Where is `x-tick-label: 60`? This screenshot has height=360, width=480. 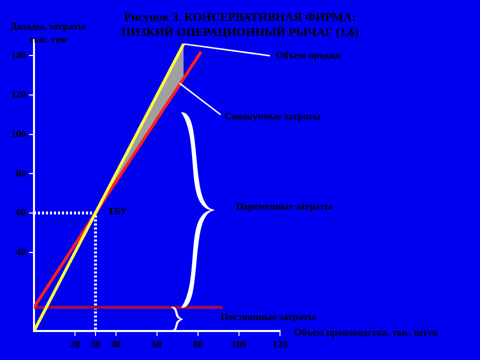 x-tick-label: 60 is located at coordinates (157, 345).